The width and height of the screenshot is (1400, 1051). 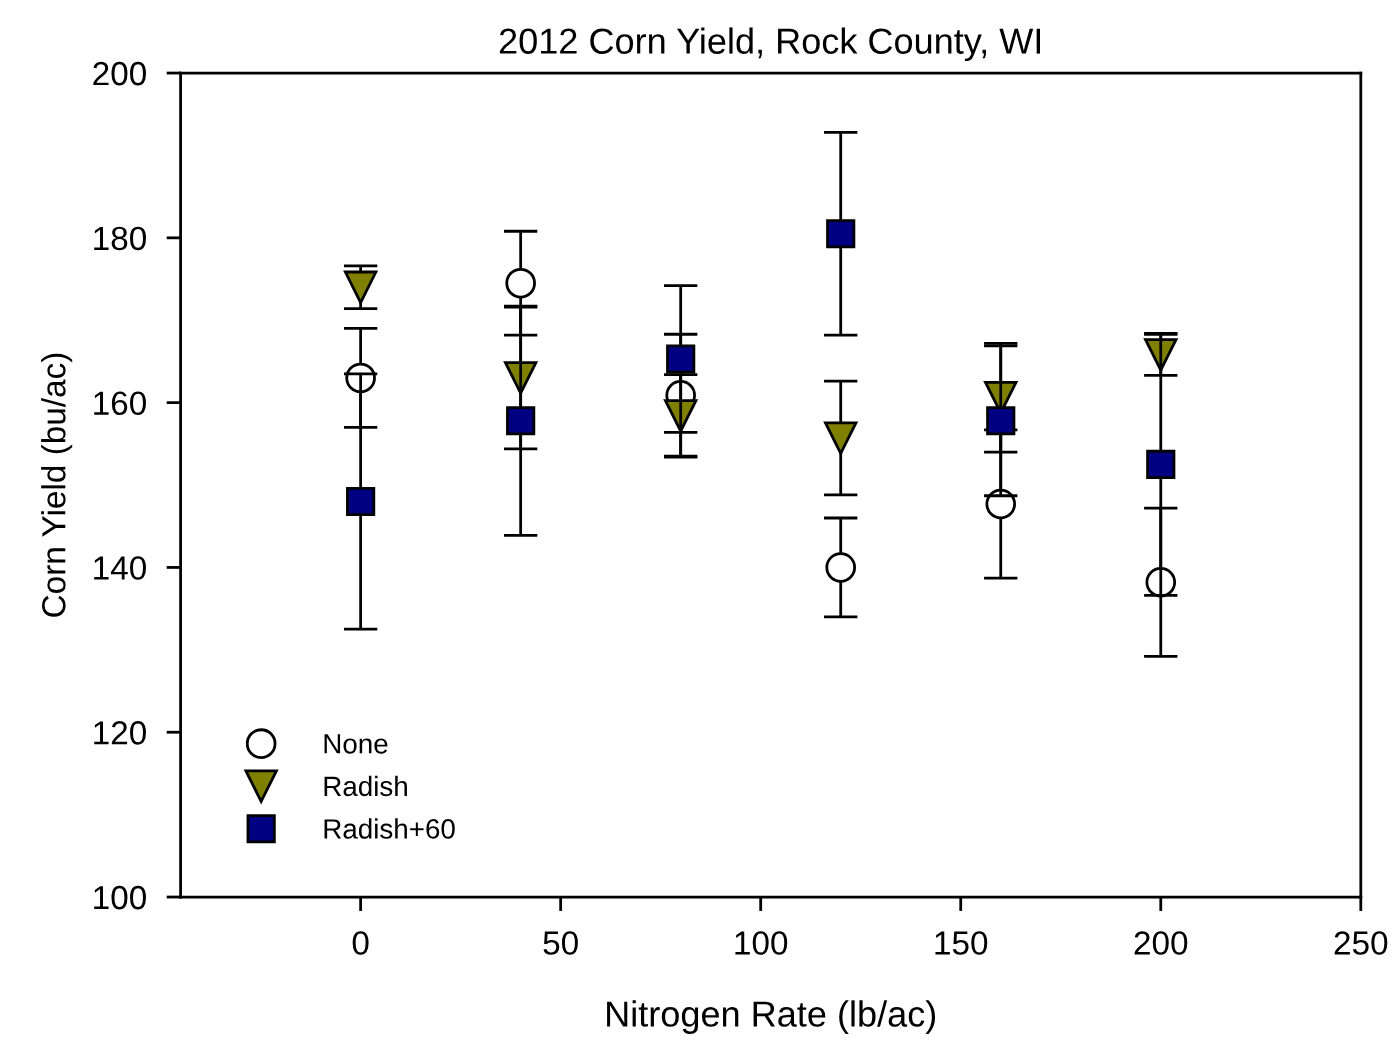 What do you see at coordinates (761, 943) in the screenshot?
I see `x-tick-label: 100` at bounding box center [761, 943].